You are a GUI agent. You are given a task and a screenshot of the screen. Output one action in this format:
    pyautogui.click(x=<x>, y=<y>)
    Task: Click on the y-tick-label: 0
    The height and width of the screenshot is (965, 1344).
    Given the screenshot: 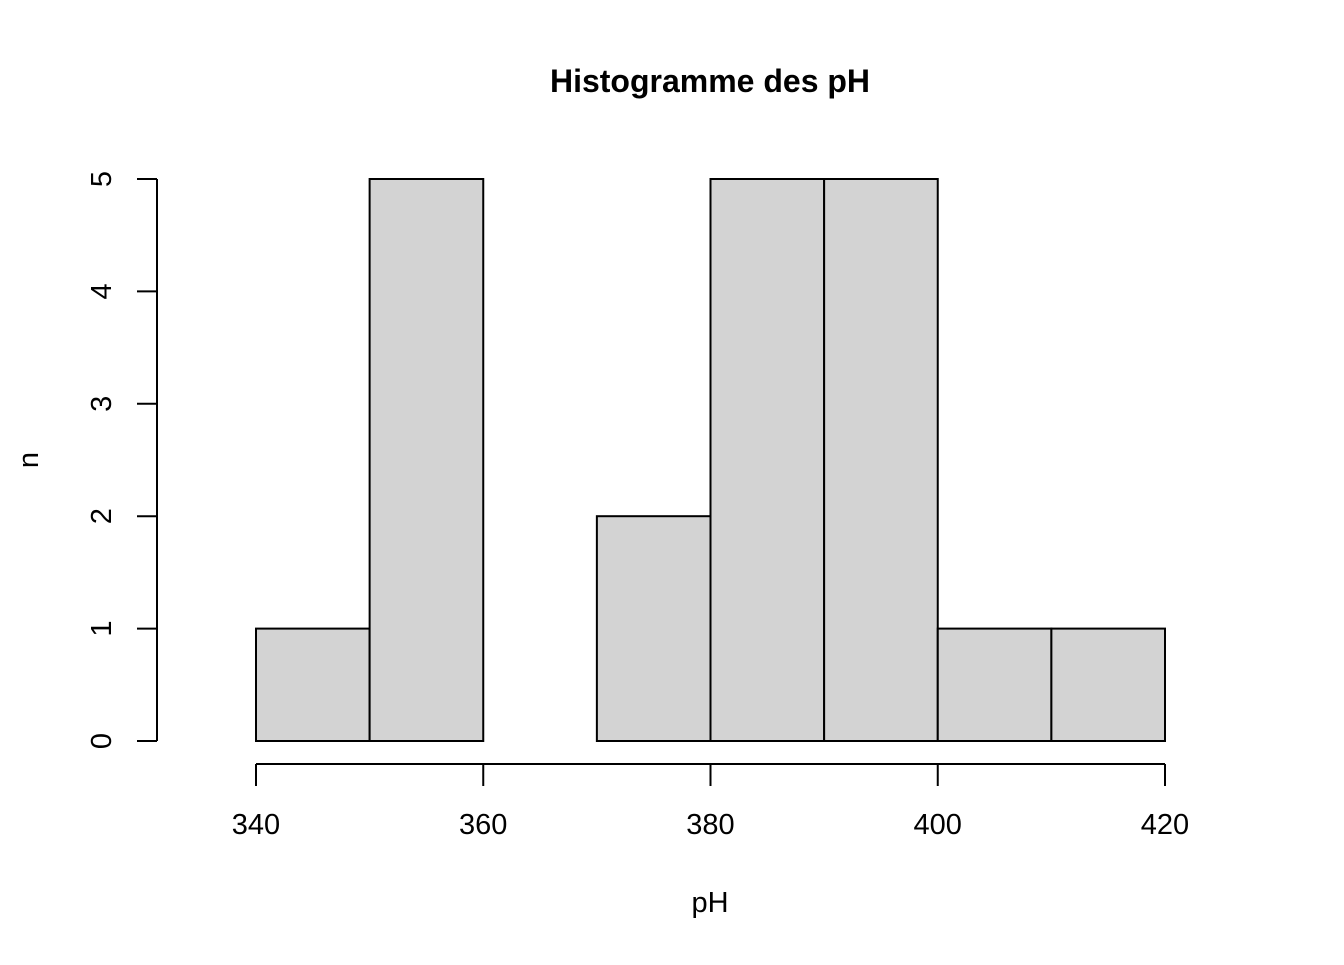 What is the action you would take?
    pyautogui.click(x=102, y=741)
    